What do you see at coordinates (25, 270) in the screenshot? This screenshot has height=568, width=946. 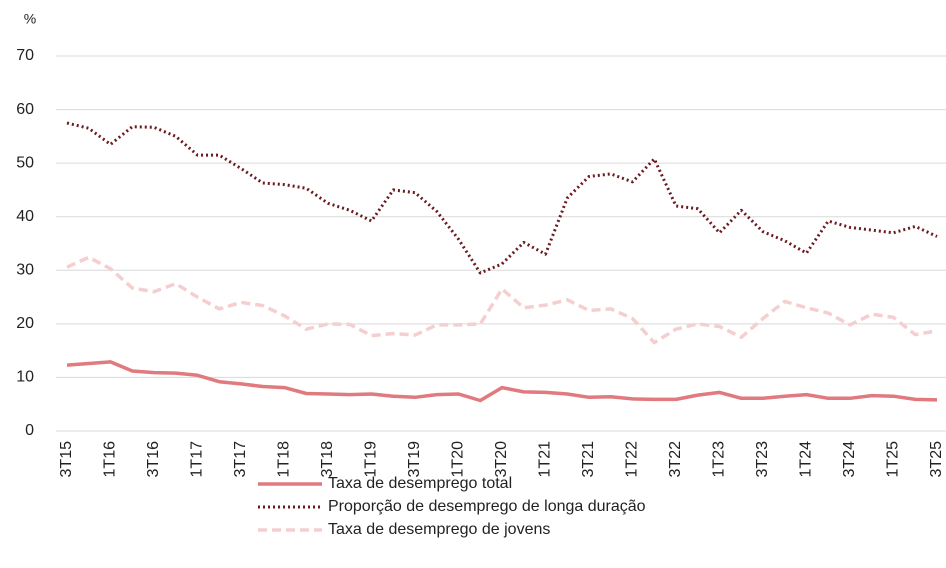 I see `y-tick-label: 30` at bounding box center [25, 270].